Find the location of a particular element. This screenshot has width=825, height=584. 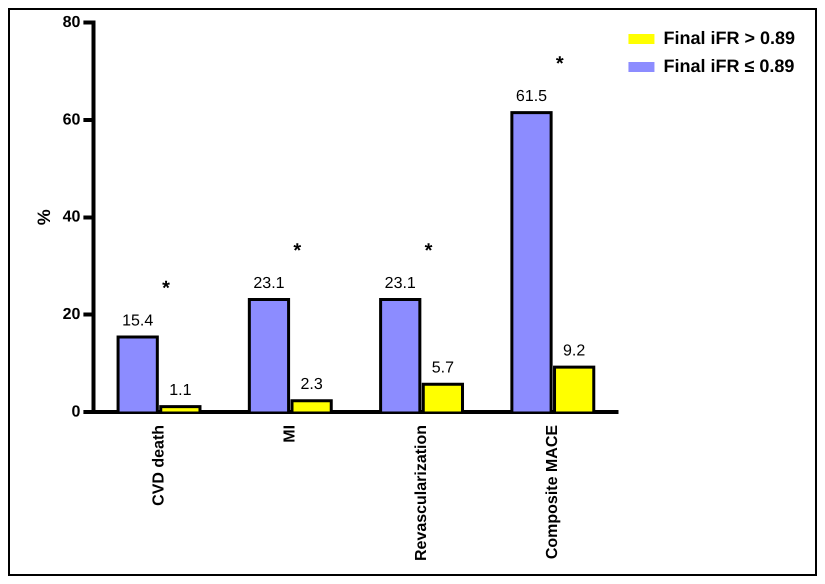

data-label: 1.1 is located at coordinates (180, 390).